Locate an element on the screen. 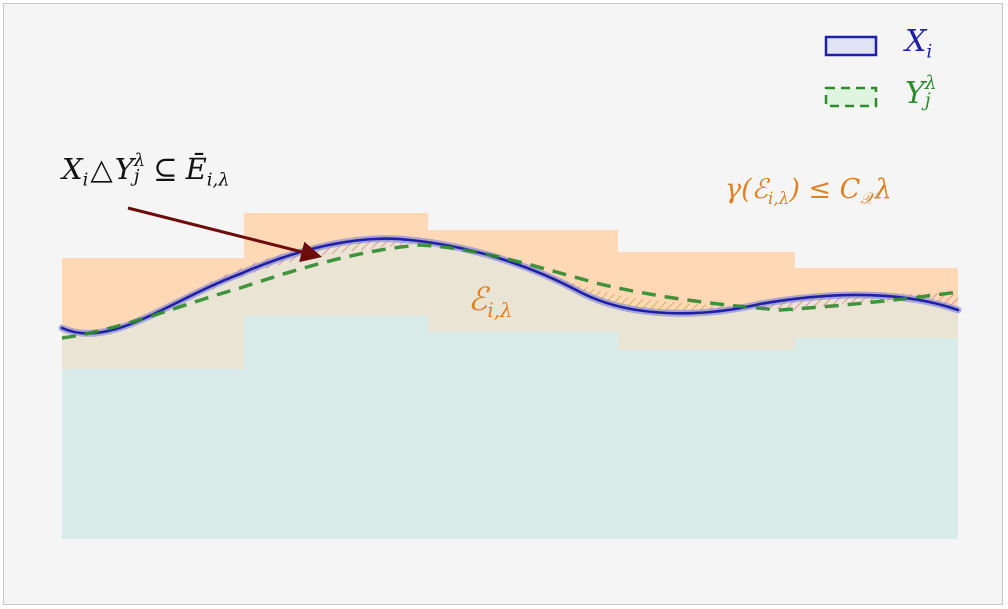 Image resolution: width=1008 pixels, height=609 pixels. symdiff-hatch-middle is located at coordinates (630, 287).